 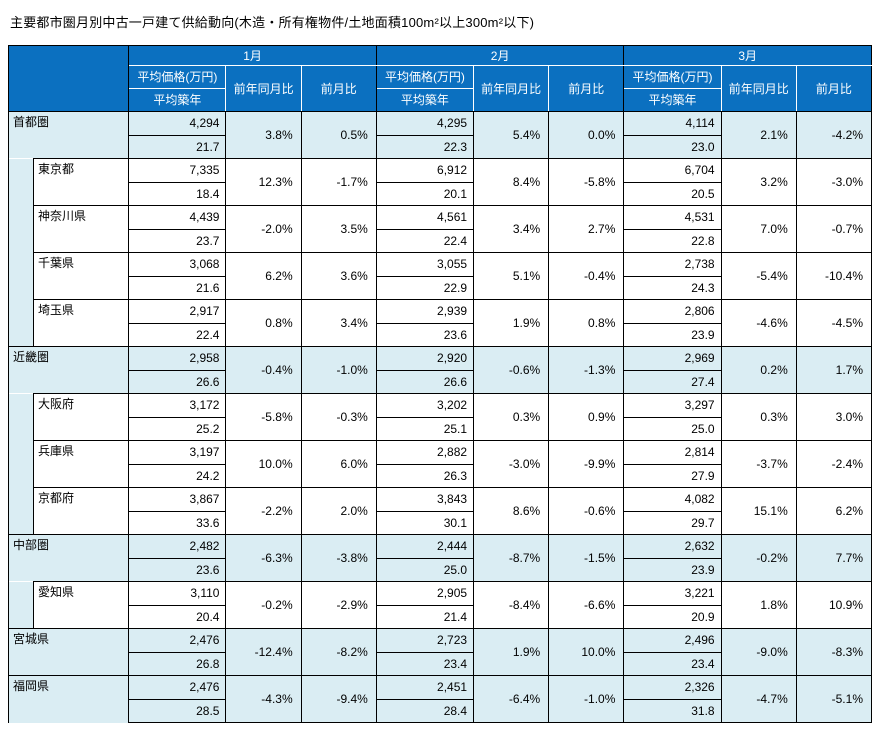 What do you see at coordinates (263, 511) in the screenshot?
I see `yoy-cell: -2.2%` at bounding box center [263, 511].